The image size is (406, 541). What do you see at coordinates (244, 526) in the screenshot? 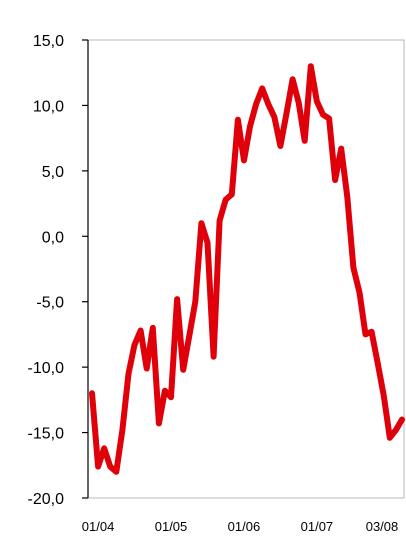
I see `x-tick-label: 01/06` at bounding box center [244, 526].